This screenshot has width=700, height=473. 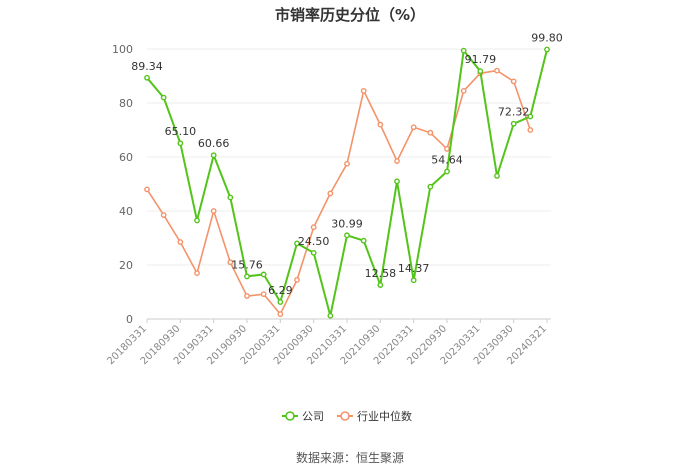 What do you see at coordinates (129, 319) in the screenshot?
I see `y-tick-label: 0` at bounding box center [129, 319].